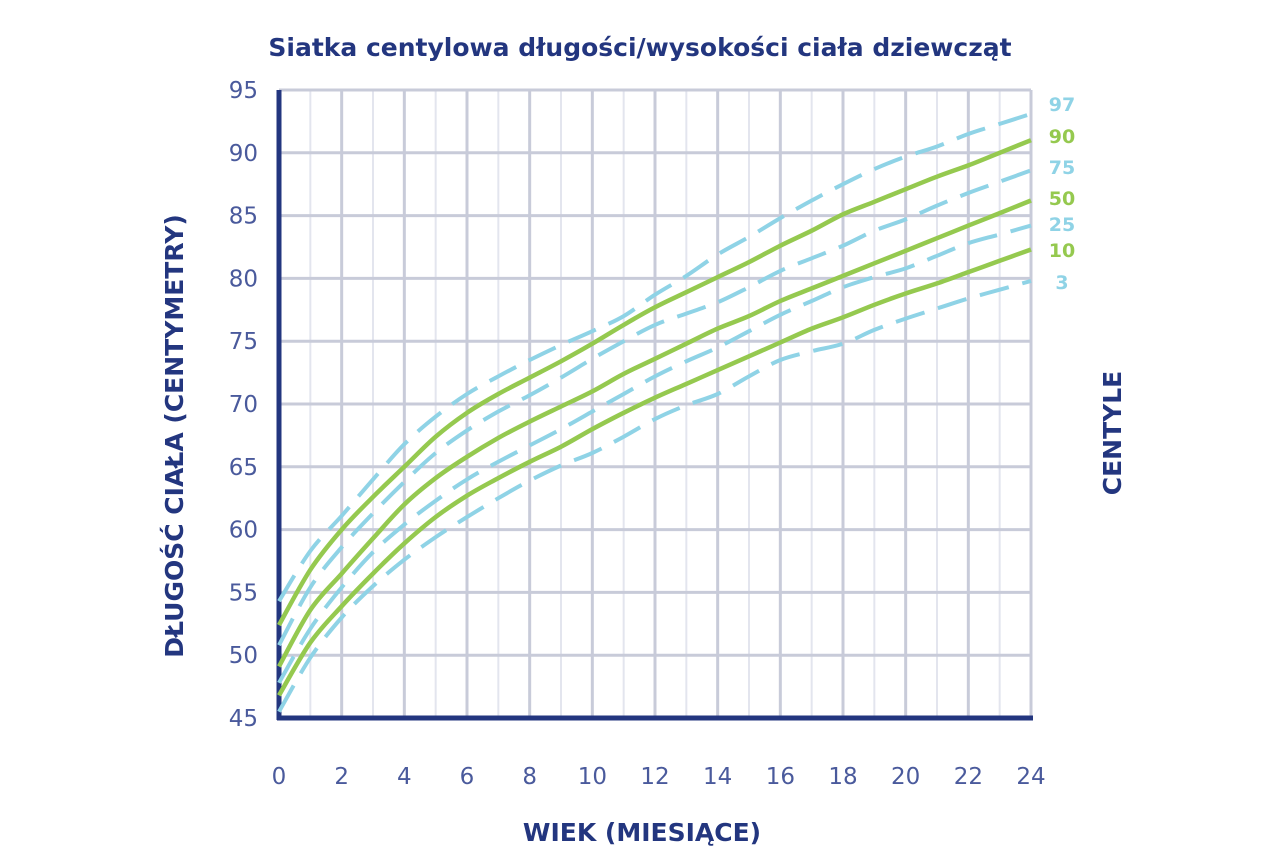 The width and height of the screenshot is (1280, 867). I want to click on y-axis-title: DŁUGOŚĆ CIAŁA (CENTYMETRY), so click(174, 436).